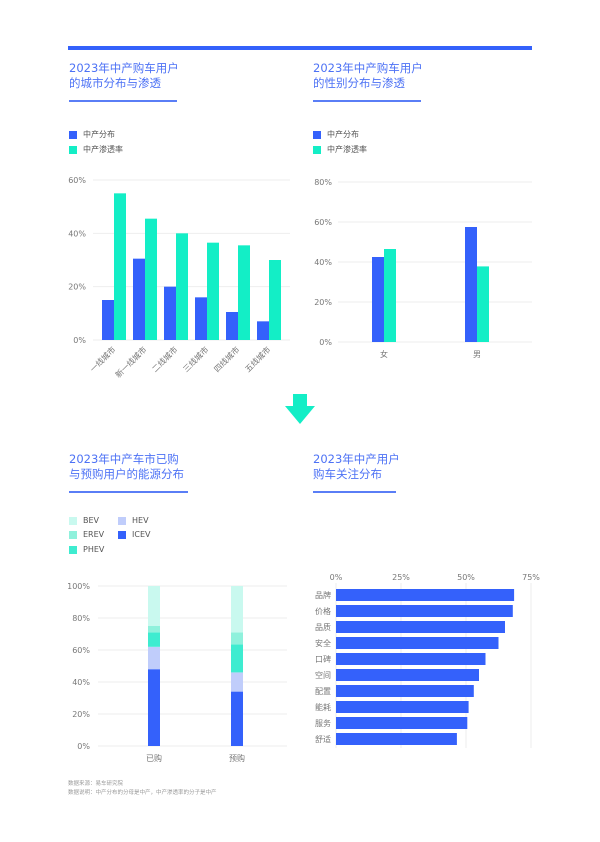  Describe the element at coordinates (142, 793) in the screenshot. I see `footnote-note: 数据说明：中产分布的分母是中产，中产渗透率的分子是中产` at that location.